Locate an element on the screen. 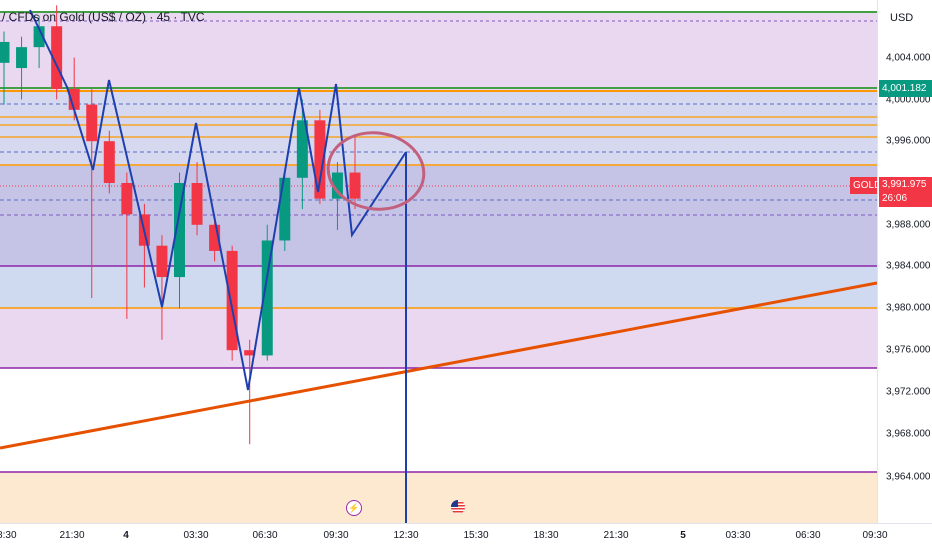 This screenshot has width=932, height=551. zone-peach-bottom is located at coordinates (438, 497).